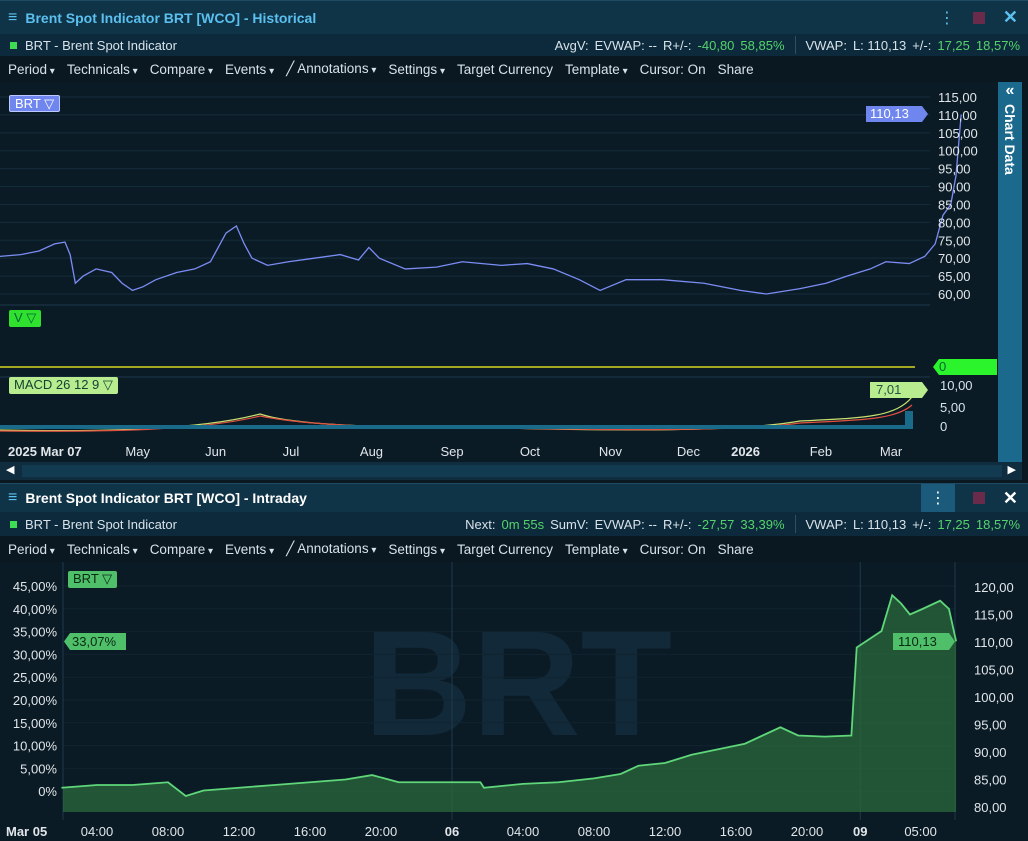 The width and height of the screenshot is (1028, 841). What do you see at coordinates (954, 240) in the screenshot?
I see `y-tick-label: 75,00` at bounding box center [954, 240].